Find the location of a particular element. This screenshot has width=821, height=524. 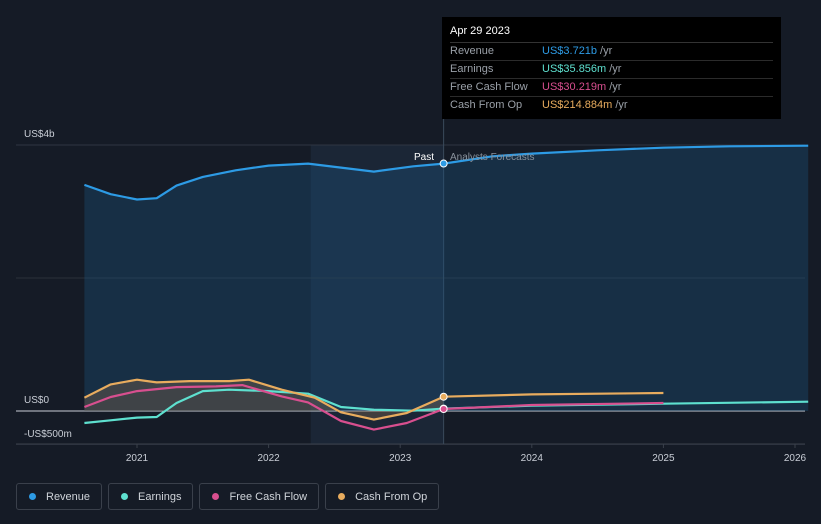

cash-from-op-area is located at coordinates (264, 399).